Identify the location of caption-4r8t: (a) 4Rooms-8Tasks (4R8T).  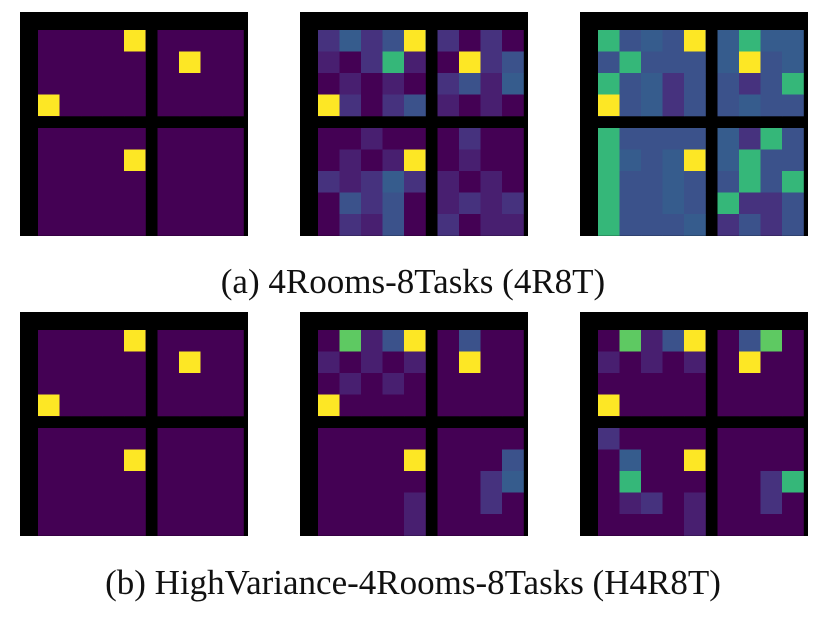
(413, 281).